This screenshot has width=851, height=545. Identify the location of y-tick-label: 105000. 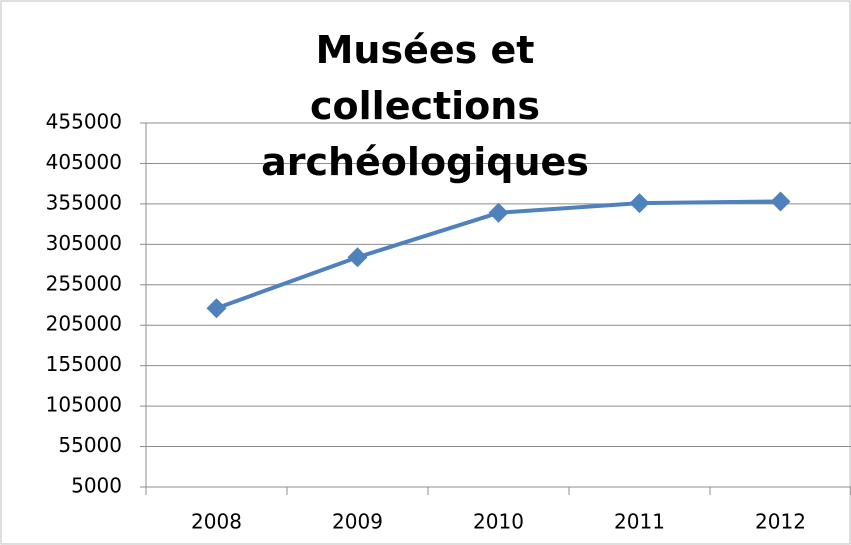
(84, 405).